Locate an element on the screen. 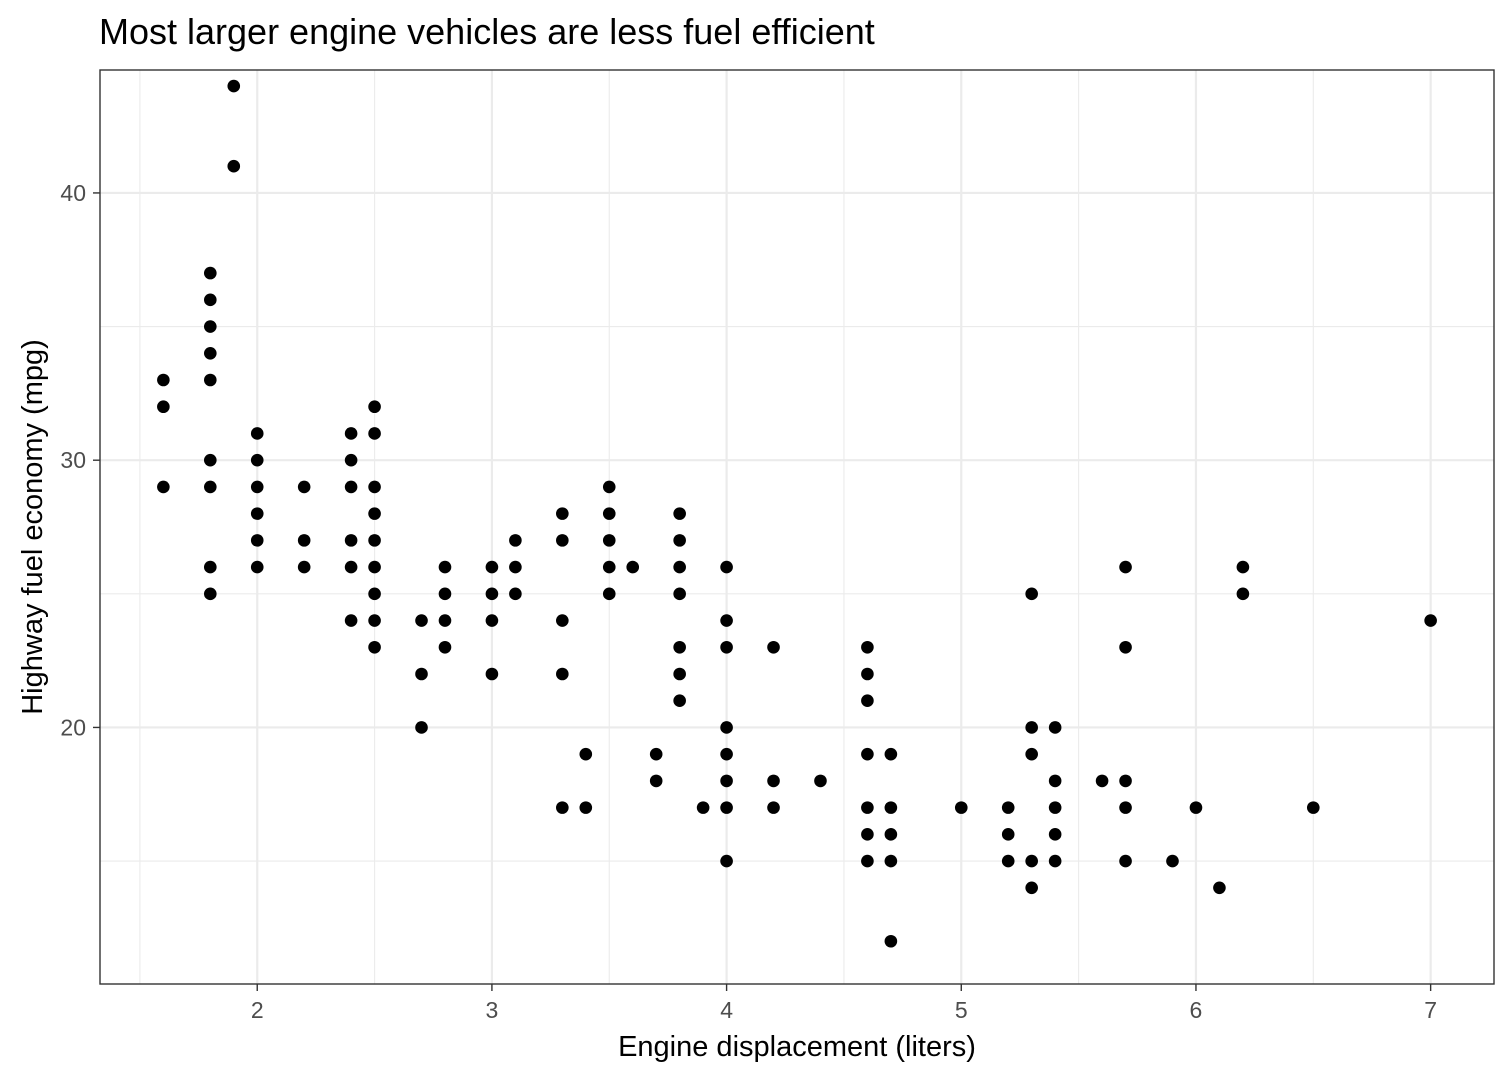 This screenshot has width=1512, height=1080. x-tick-label: 5 is located at coordinates (961, 1010).